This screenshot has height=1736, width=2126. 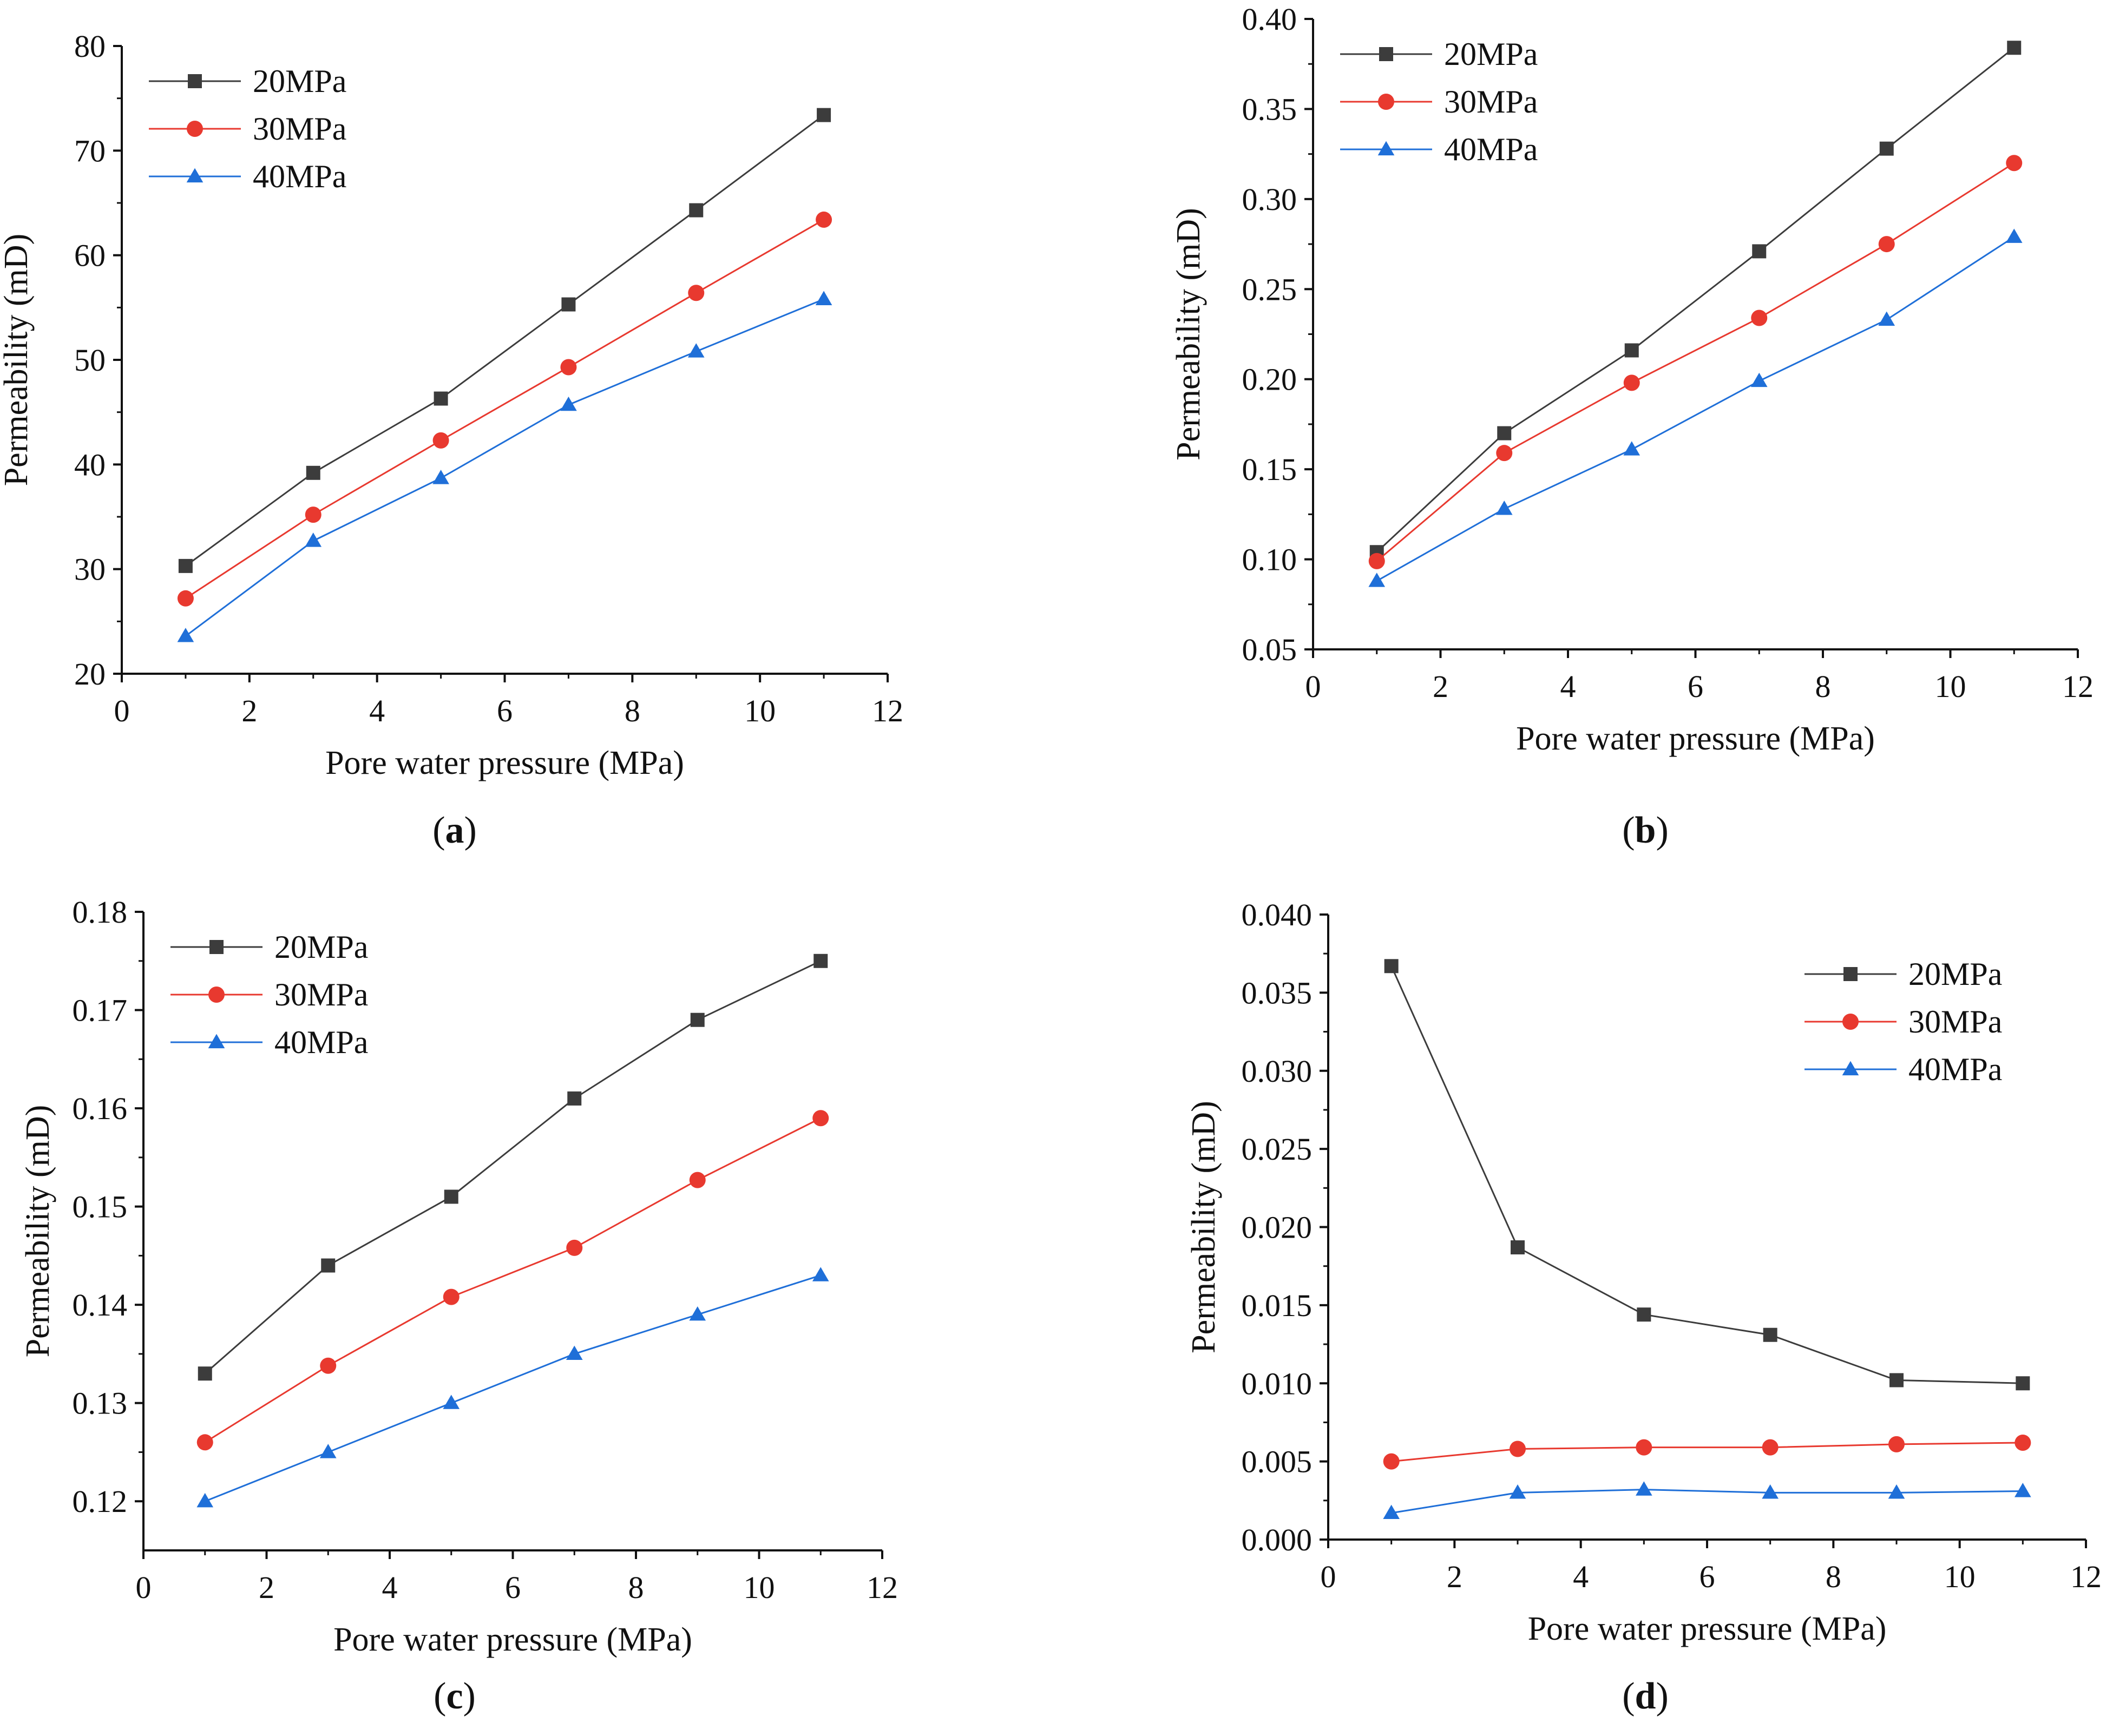 I want to click on y-tick-label: 0.12, so click(x=100, y=1502).